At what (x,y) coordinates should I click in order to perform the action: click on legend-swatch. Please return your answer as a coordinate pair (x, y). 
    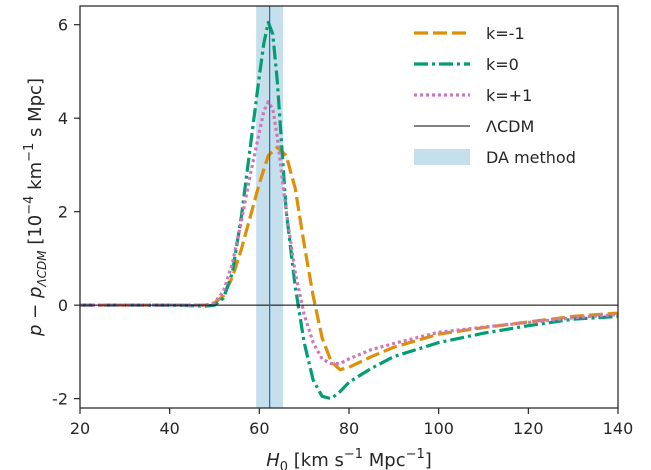
    Looking at the image, I should click on (442, 157).